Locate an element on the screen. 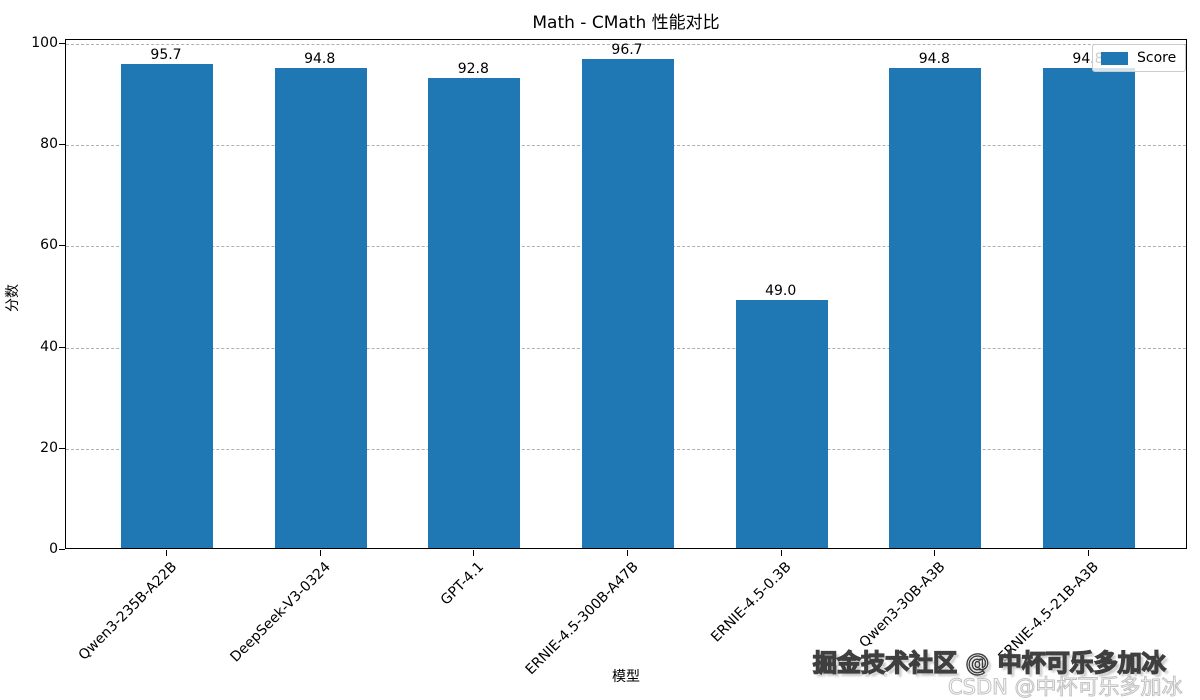  y-axis-label: 分数 is located at coordinates (13, 298).